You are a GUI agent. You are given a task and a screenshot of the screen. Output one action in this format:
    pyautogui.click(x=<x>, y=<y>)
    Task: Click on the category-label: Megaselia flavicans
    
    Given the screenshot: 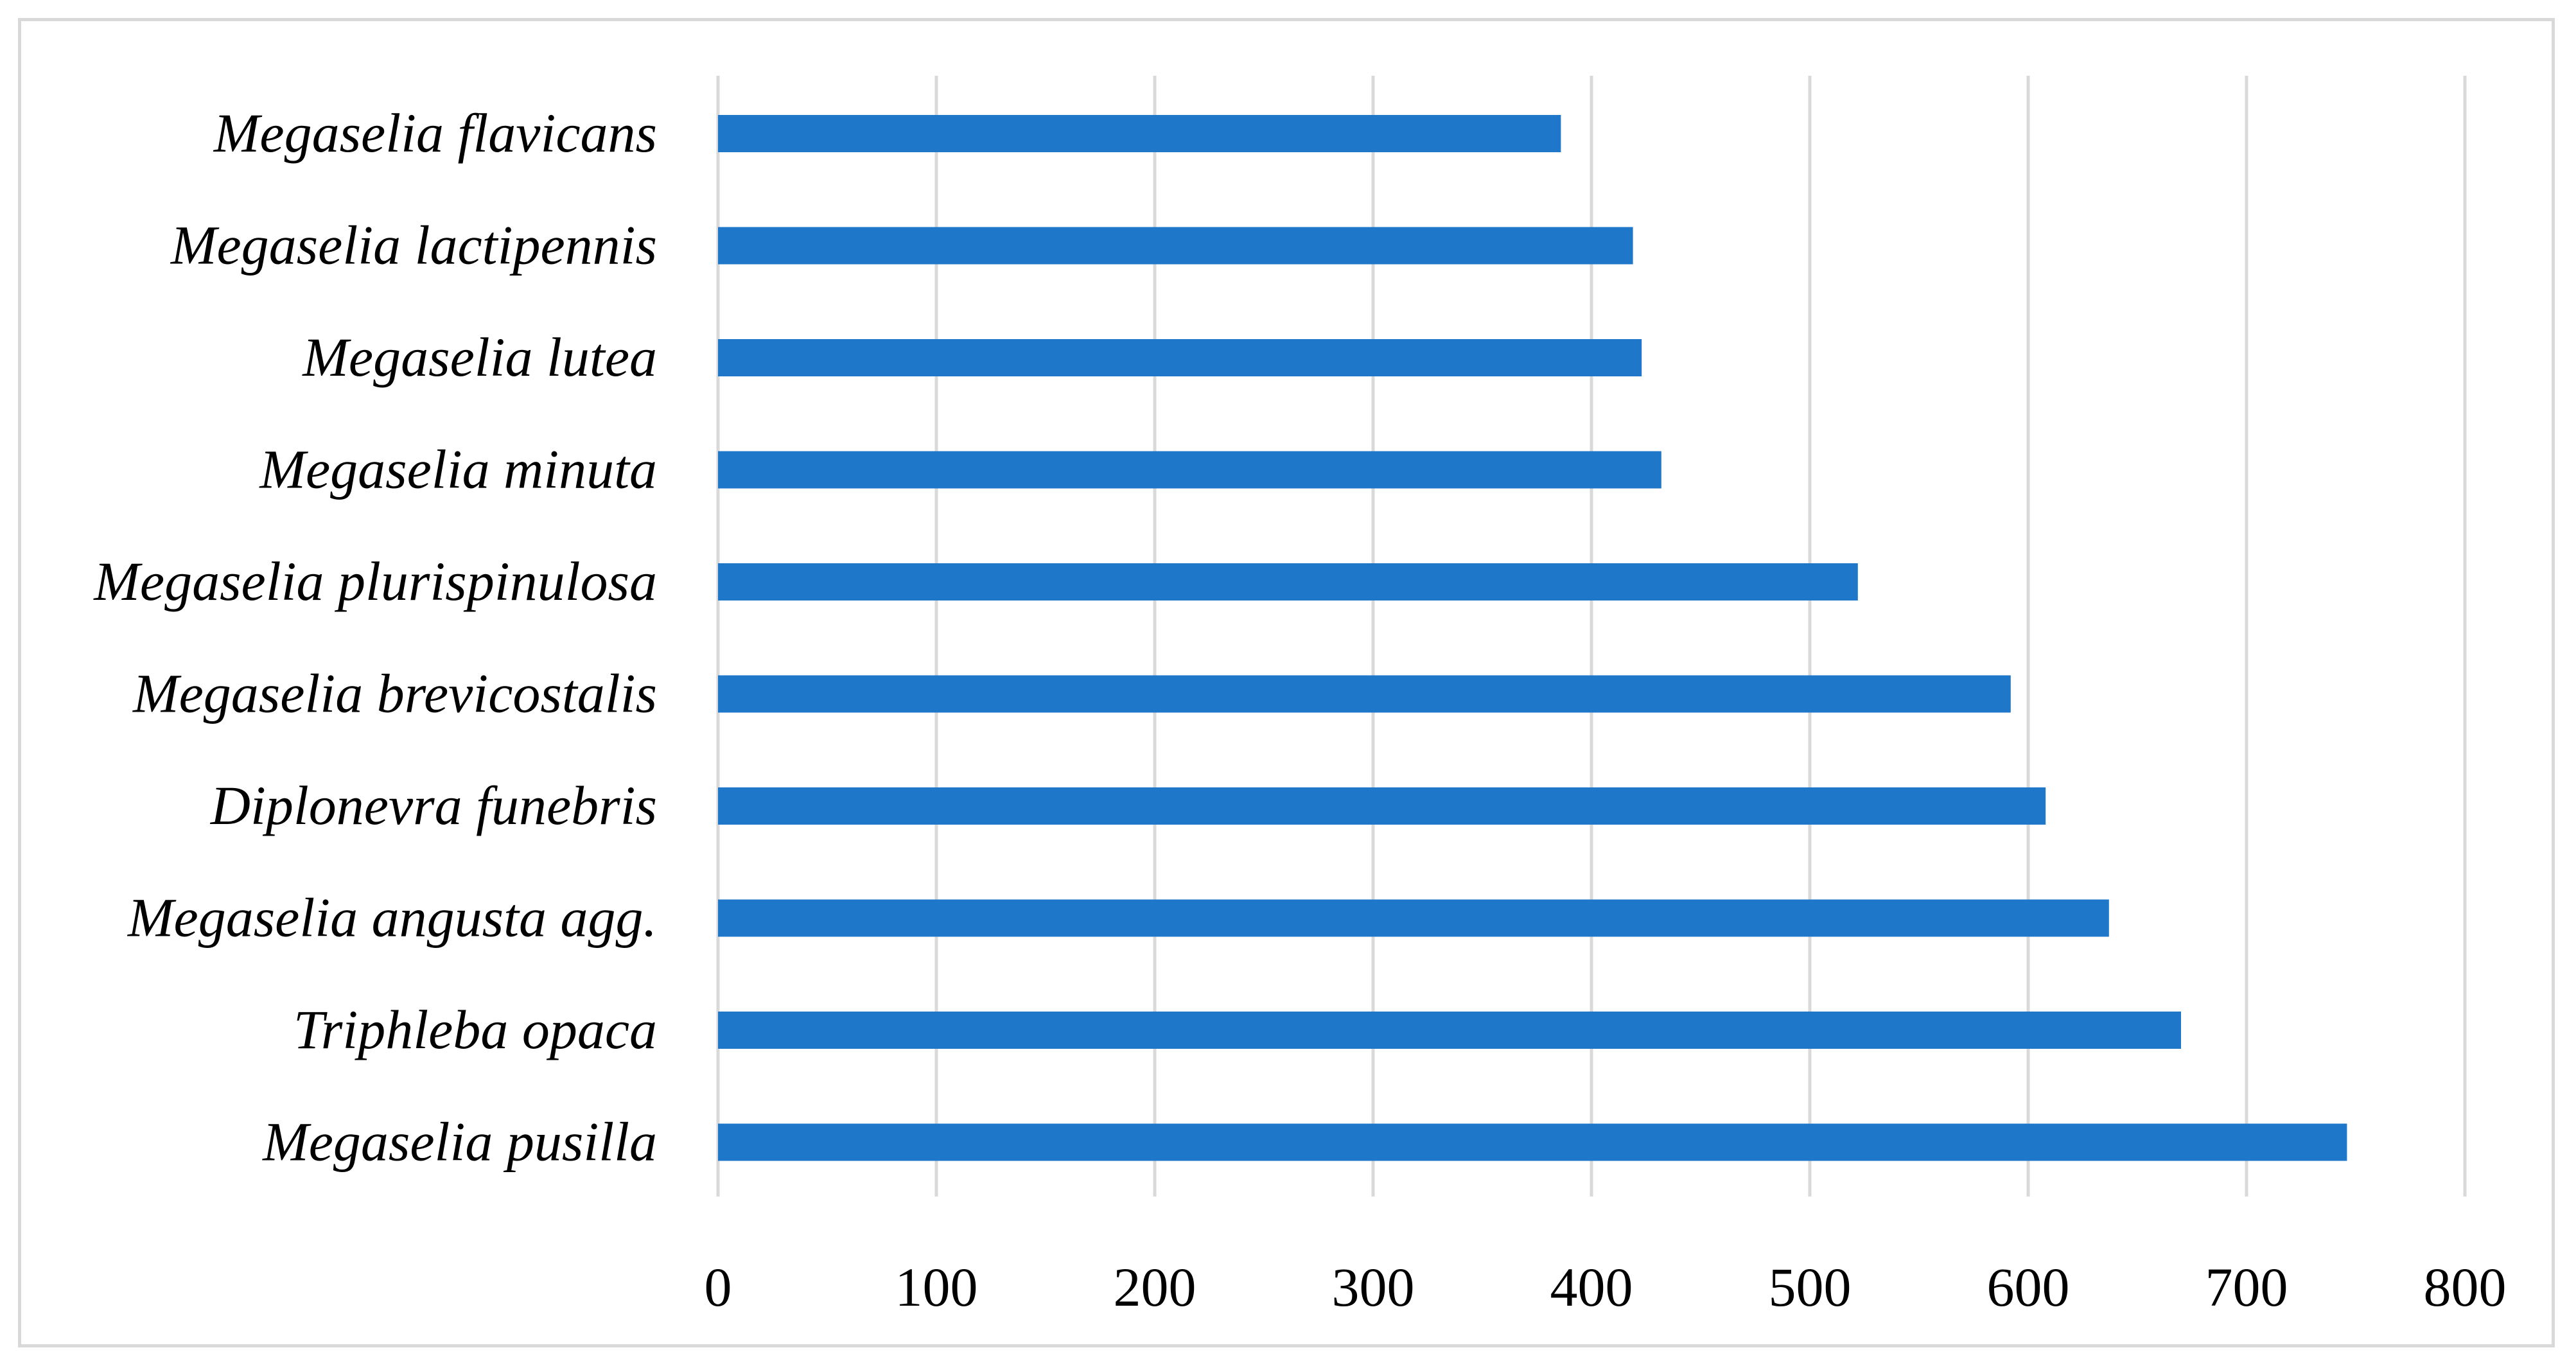 What is the action you would take?
    pyautogui.click(x=435, y=133)
    